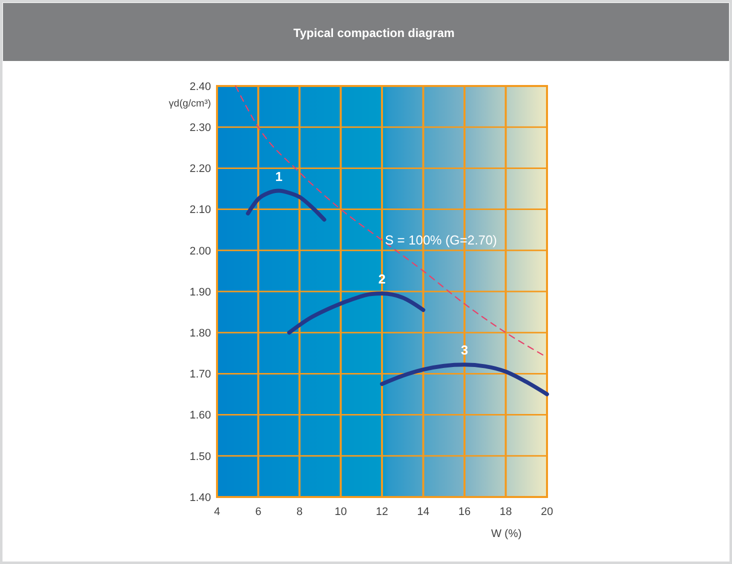 The height and width of the screenshot is (564, 732). Describe the element at coordinates (382, 512) in the screenshot. I see `x-tick-label: 12` at that location.